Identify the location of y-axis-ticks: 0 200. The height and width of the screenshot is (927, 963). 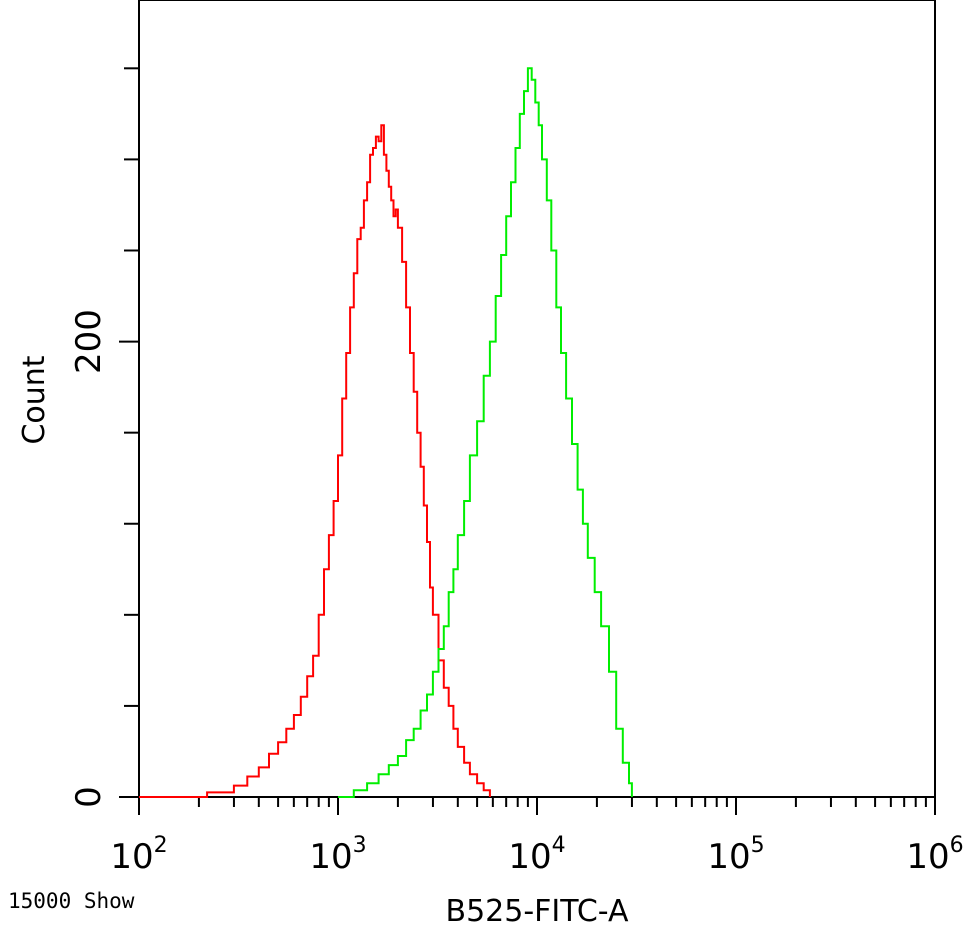
(104, 437).